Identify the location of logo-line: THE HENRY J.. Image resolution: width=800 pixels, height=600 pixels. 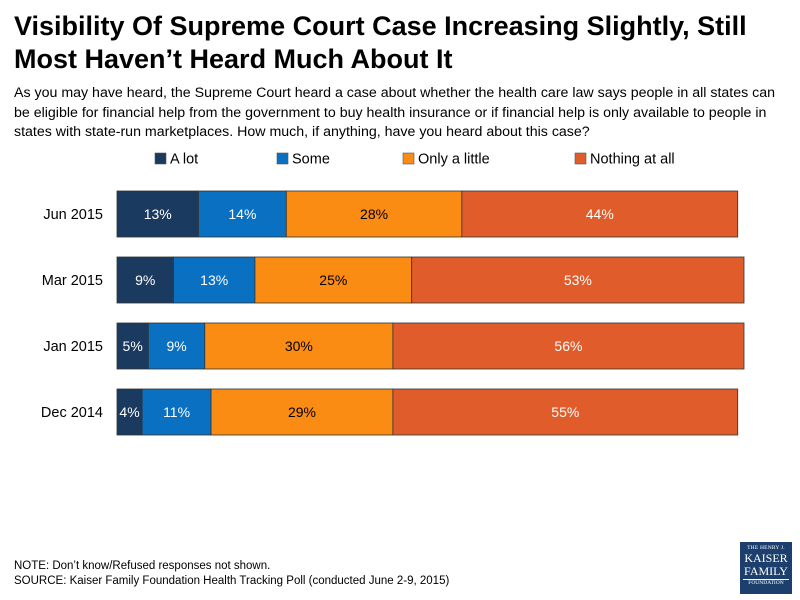
(766, 548).